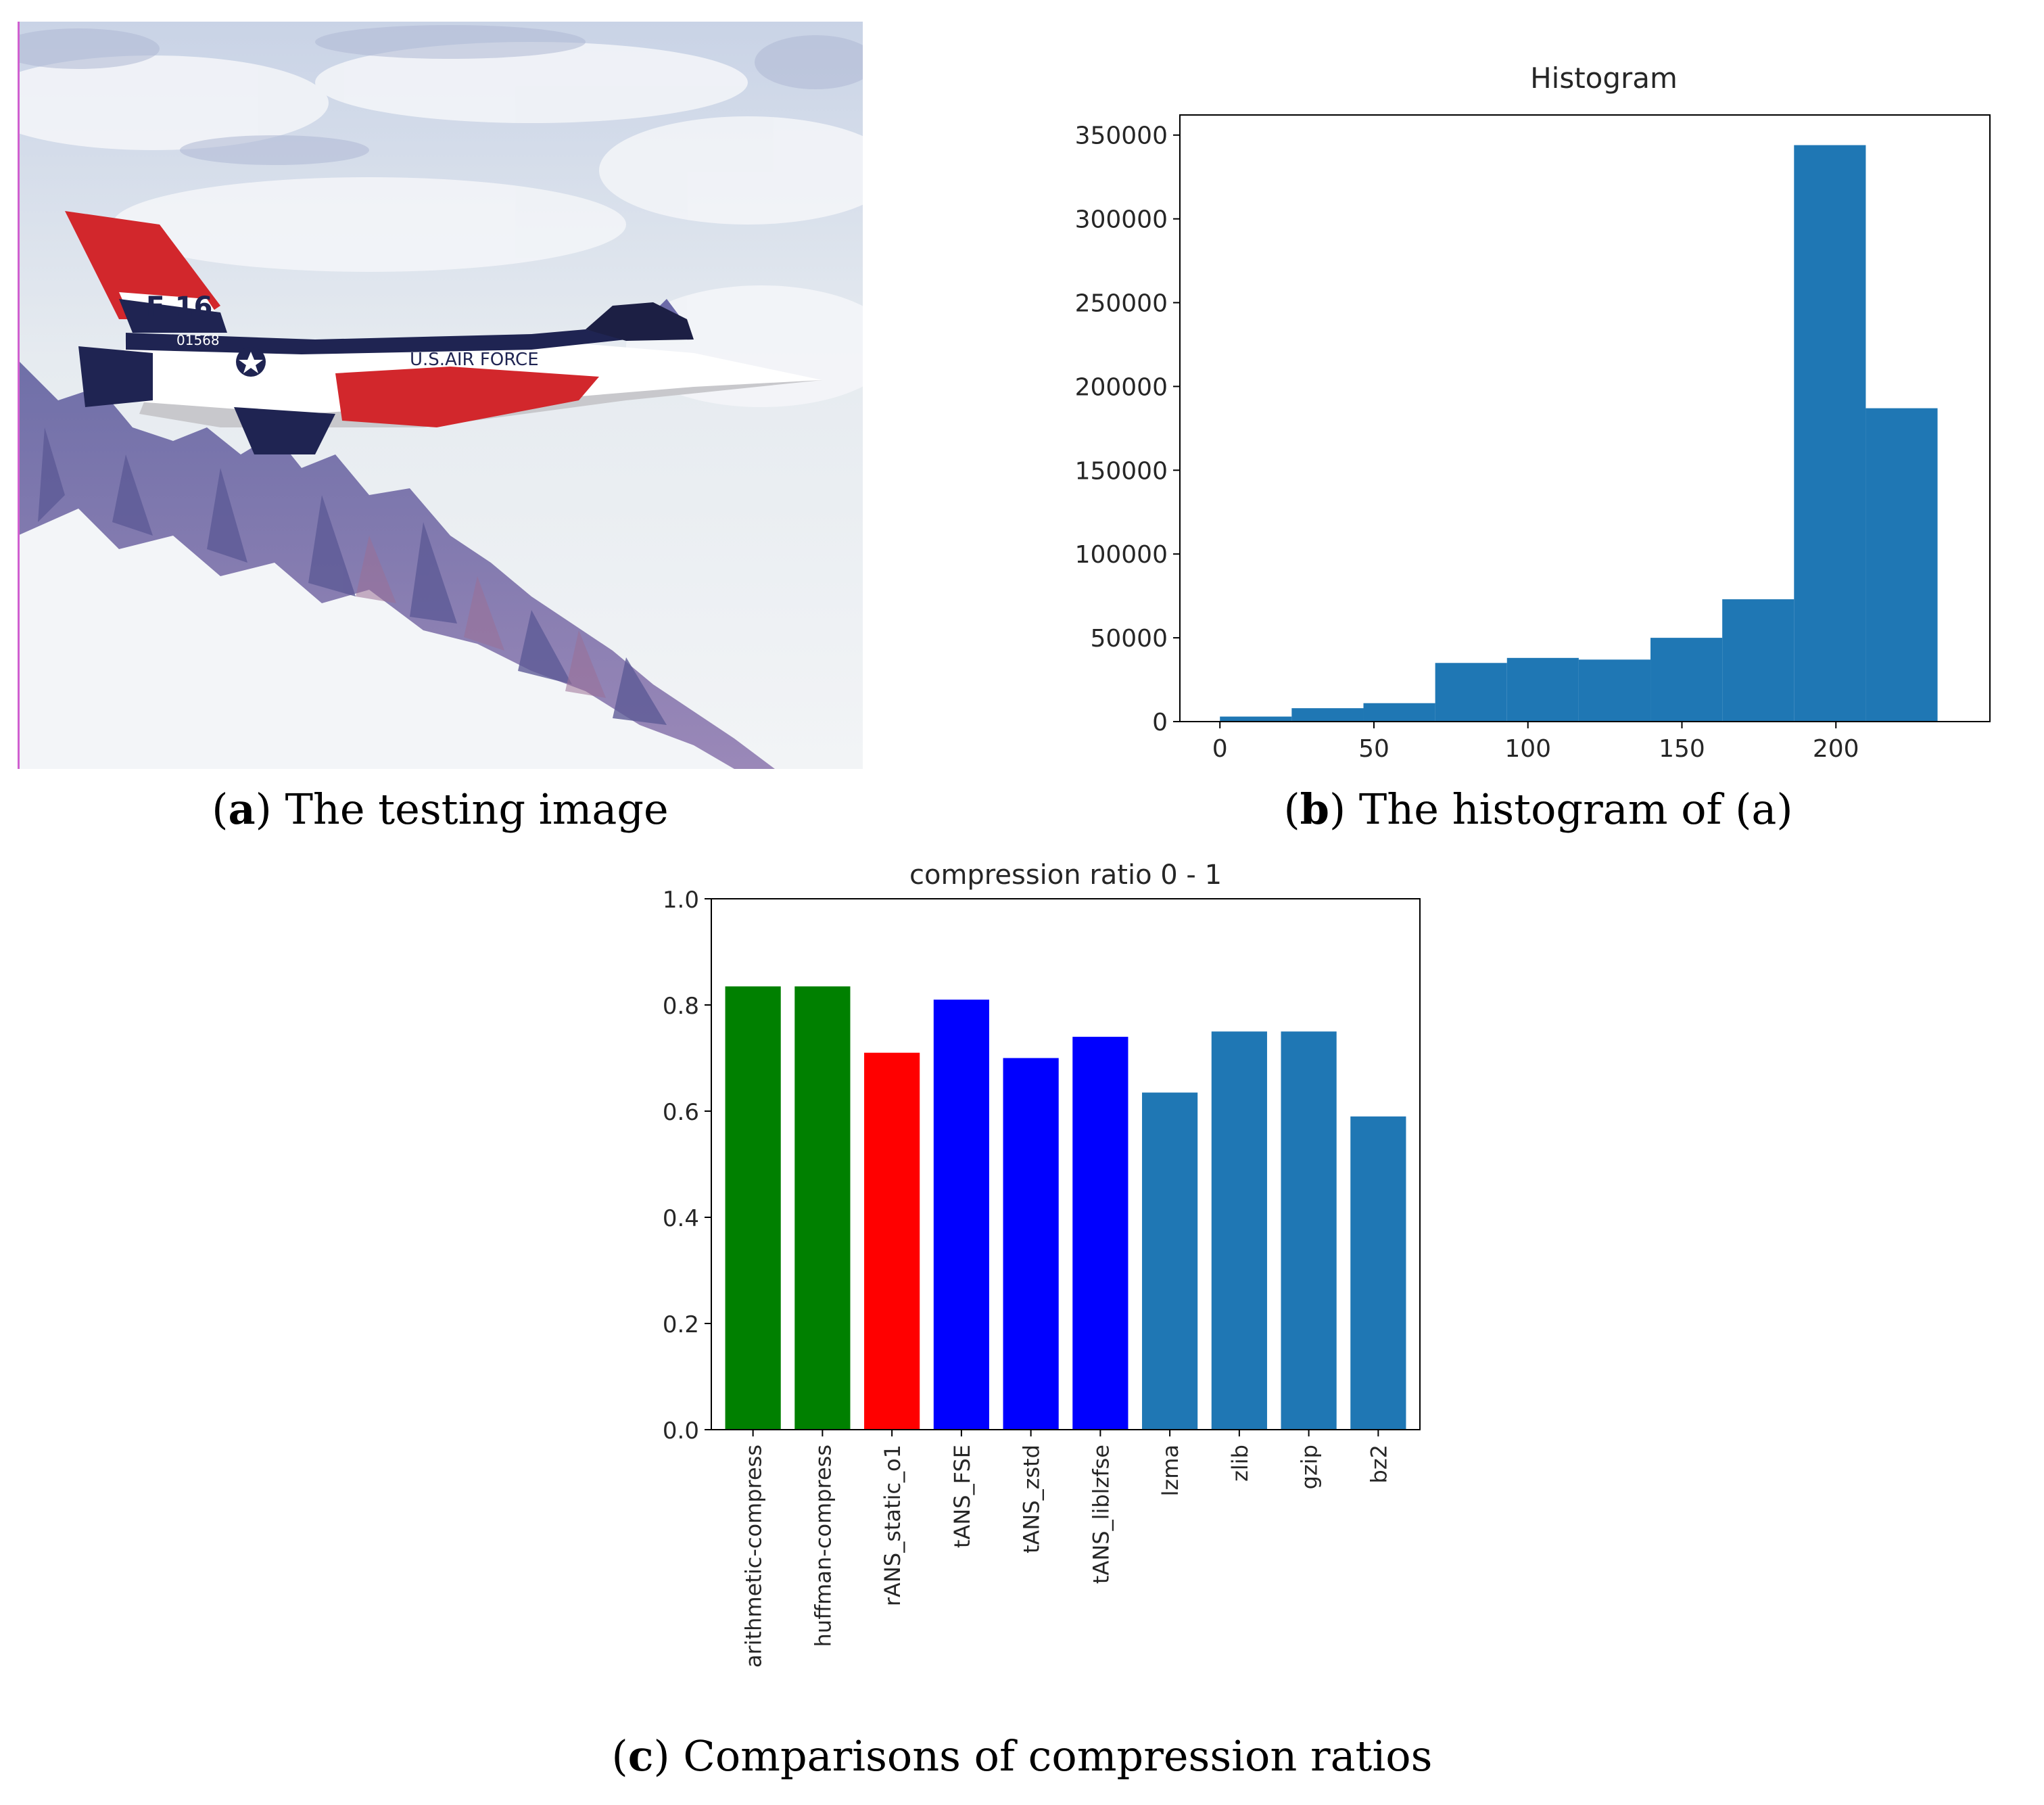 Image resolution: width=2044 pixels, height=1805 pixels. What do you see at coordinates (1121, 304) in the screenshot?
I see `histogram-y-tick-label: 250000` at bounding box center [1121, 304].